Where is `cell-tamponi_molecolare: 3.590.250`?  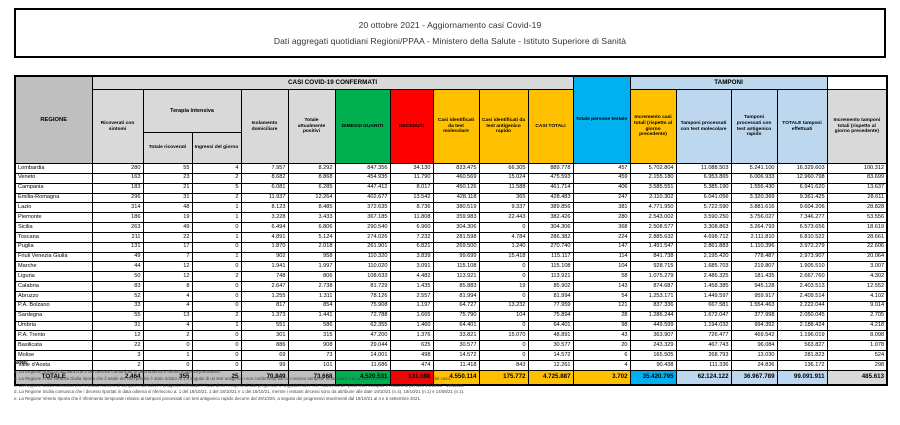
cell-tamponi_molecolare: 3.590.250 is located at coordinates (703, 218).